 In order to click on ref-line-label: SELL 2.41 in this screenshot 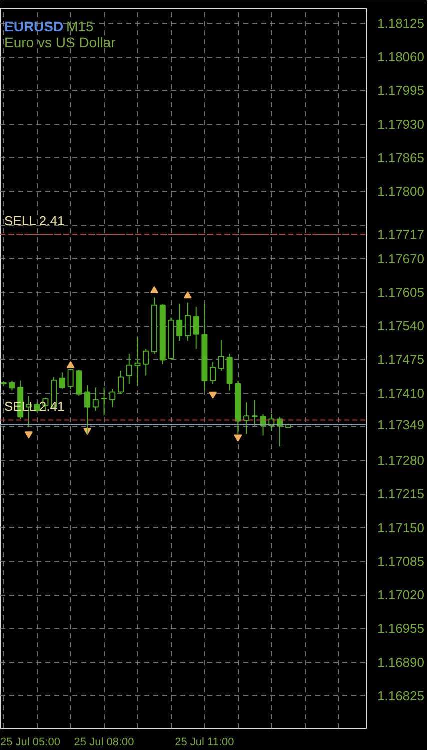, I will do `click(34, 221)`.